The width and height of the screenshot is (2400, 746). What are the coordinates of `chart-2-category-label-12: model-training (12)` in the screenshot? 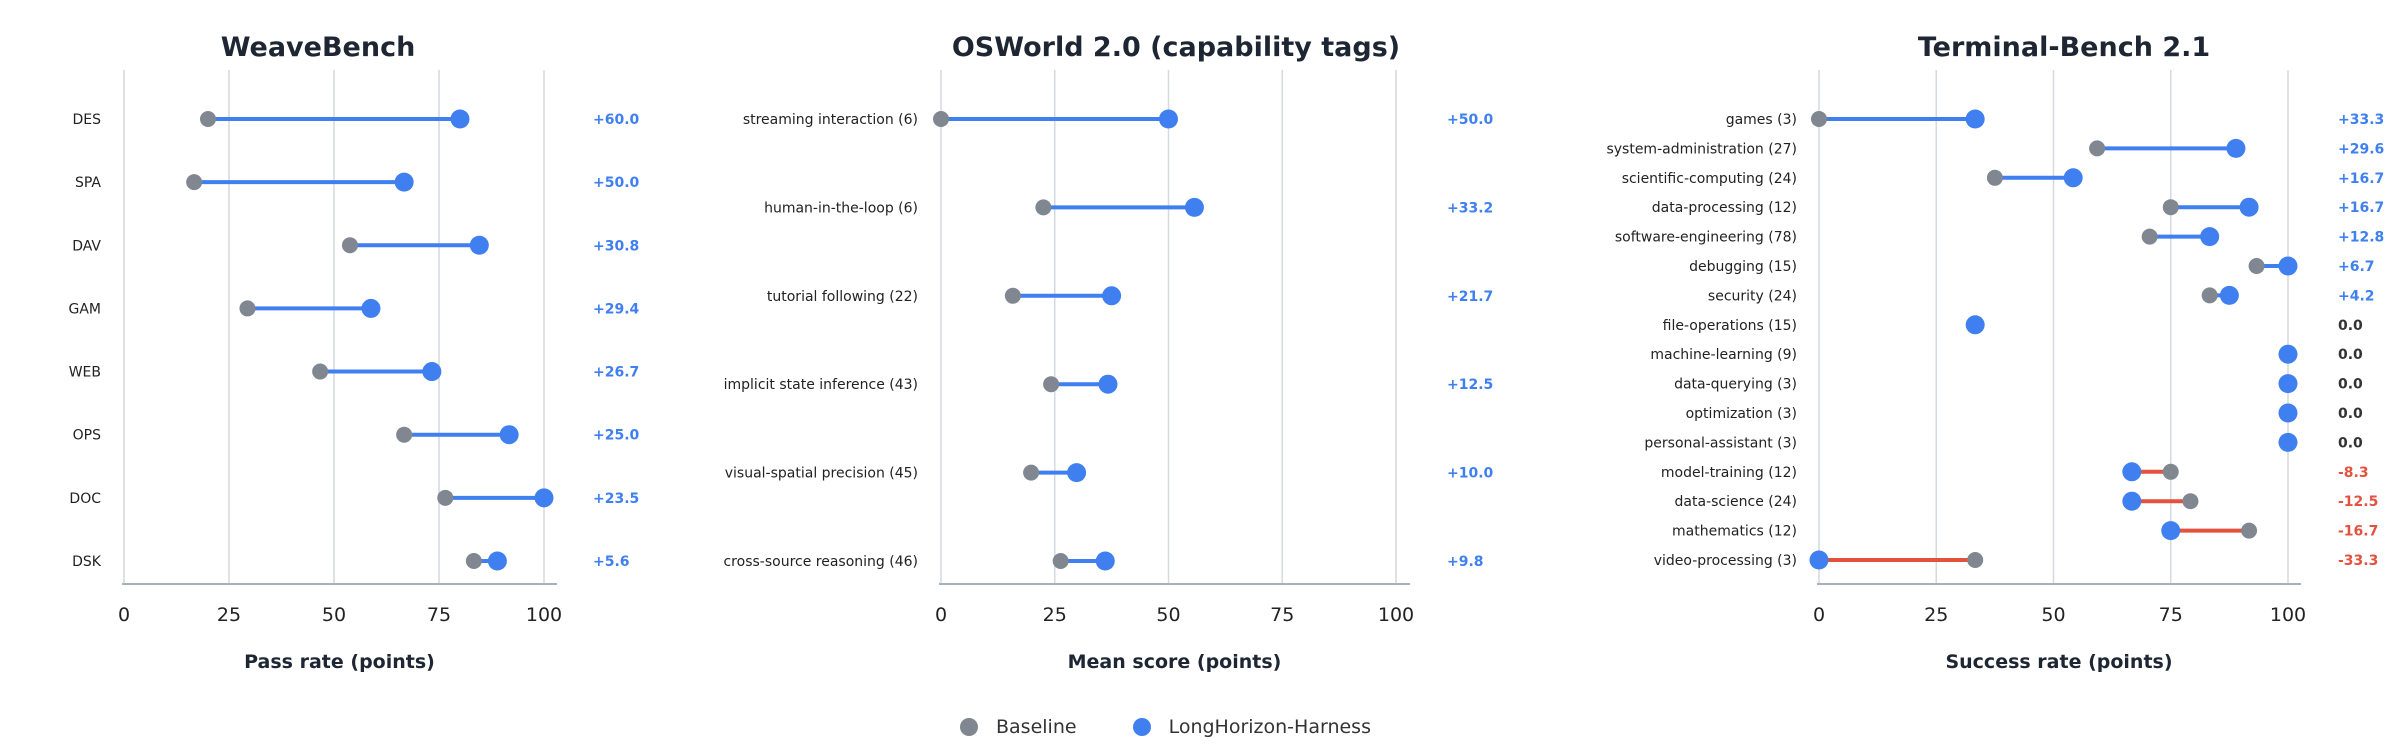 It's located at (1729, 473).